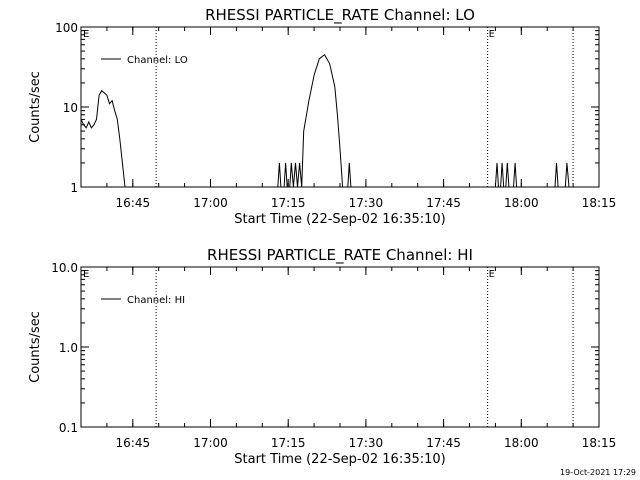 Image resolution: width=640 pixels, height=480 pixels. I want to click on chart-1-x-tick-label: 18:00, so click(521, 203).